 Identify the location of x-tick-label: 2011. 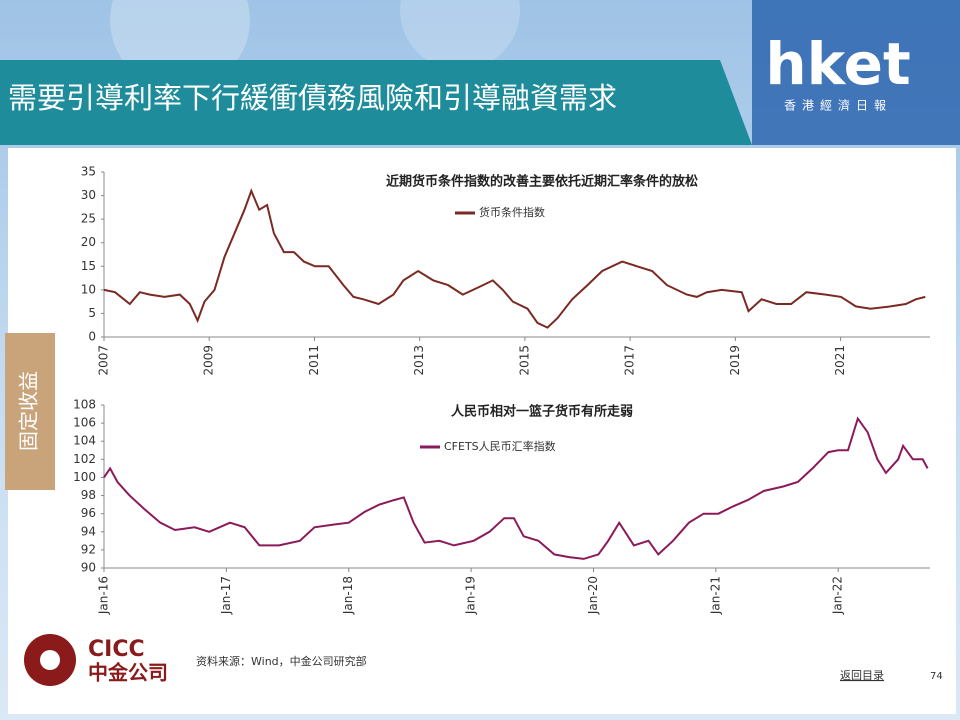
(314, 360).